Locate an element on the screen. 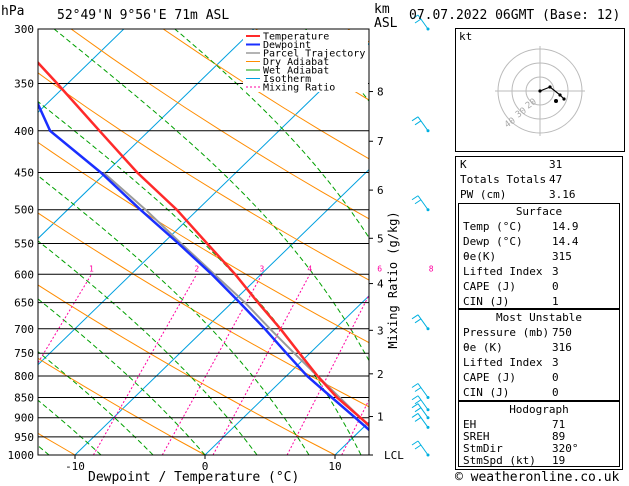  height-tick-label: 8 is located at coordinates (380, 92).